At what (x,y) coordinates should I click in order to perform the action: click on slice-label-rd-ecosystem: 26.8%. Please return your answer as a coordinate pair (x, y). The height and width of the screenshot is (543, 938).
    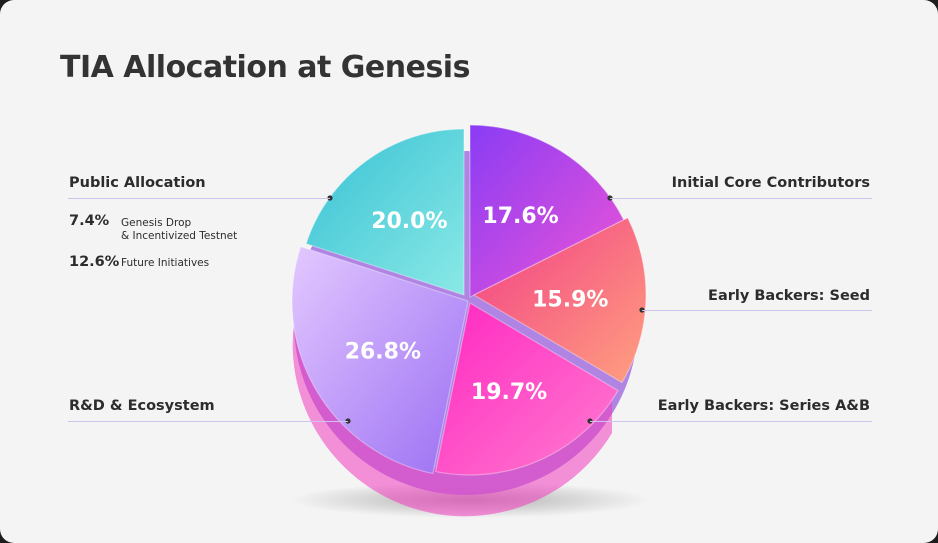
    Looking at the image, I should click on (383, 352).